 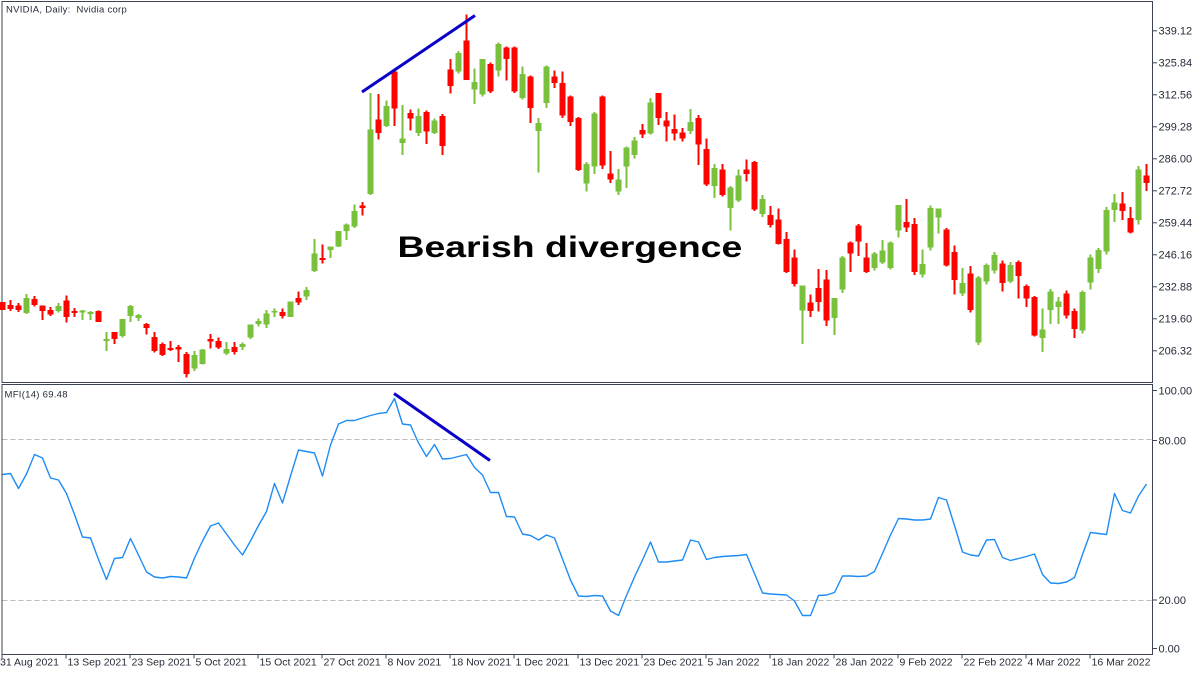 I want to click on svg-text: 23 Dec 2021, so click(x=674, y=663).